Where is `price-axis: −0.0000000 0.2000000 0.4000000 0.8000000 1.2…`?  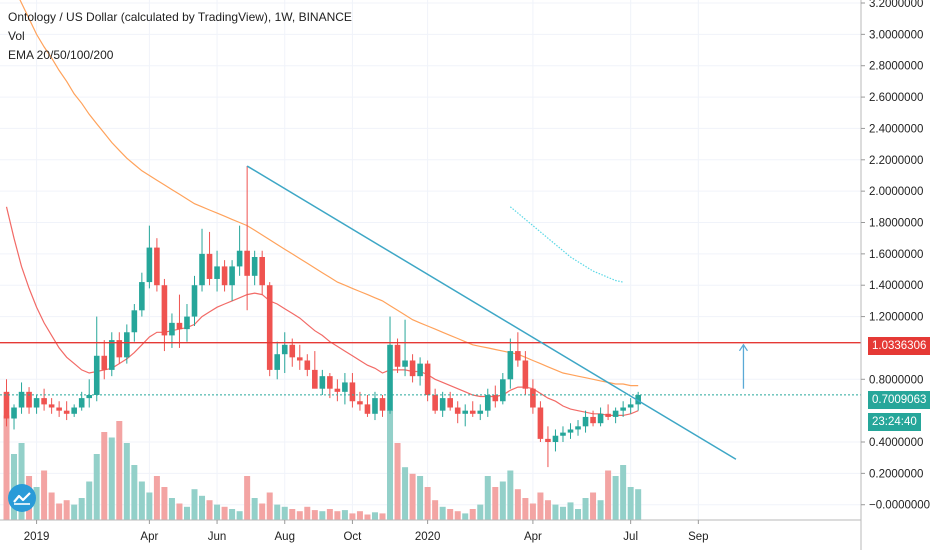 price-axis: −0.0000000 0.2000000 0.4000000 0.8000000 1.2… is located at coordinates (895, 256).